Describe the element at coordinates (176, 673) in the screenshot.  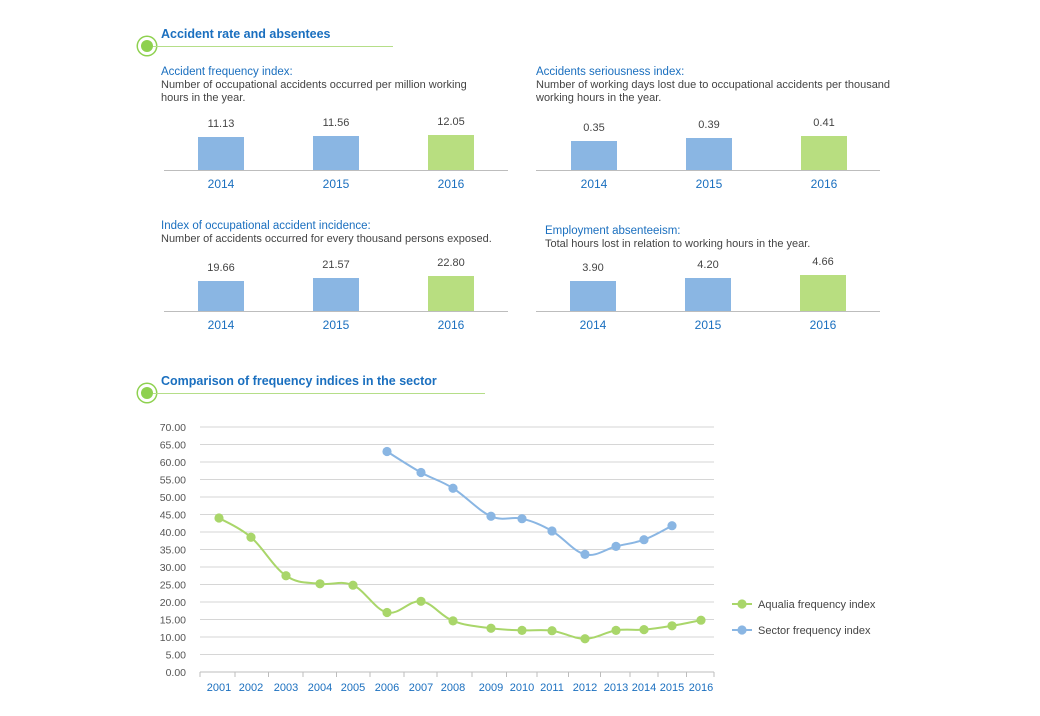
I see `y-tick-label: 0.00` at that location.